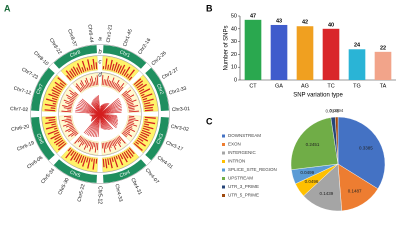 The height and width of the screenshot is (240, 400). What do you see at coordinates (152, 176) in the screenshot?
I see `gene-label: Chr4-07` at bounding box center [152, 176].